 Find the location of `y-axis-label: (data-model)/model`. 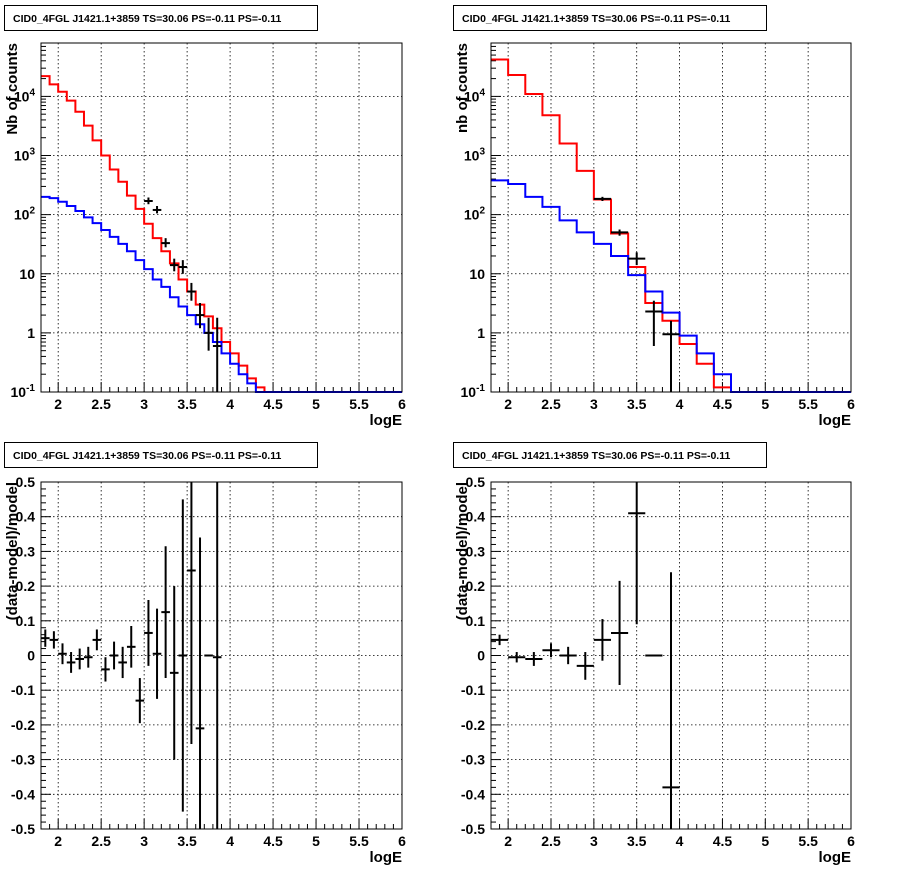

y-axis-label: (data-model)/model is located at coordinates (462, 551).